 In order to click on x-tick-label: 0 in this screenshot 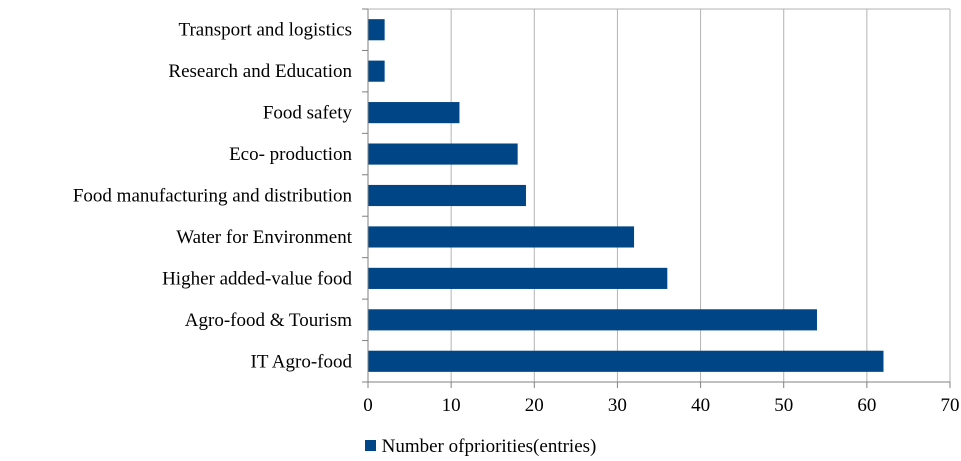, I will do `click(368, 405)`.